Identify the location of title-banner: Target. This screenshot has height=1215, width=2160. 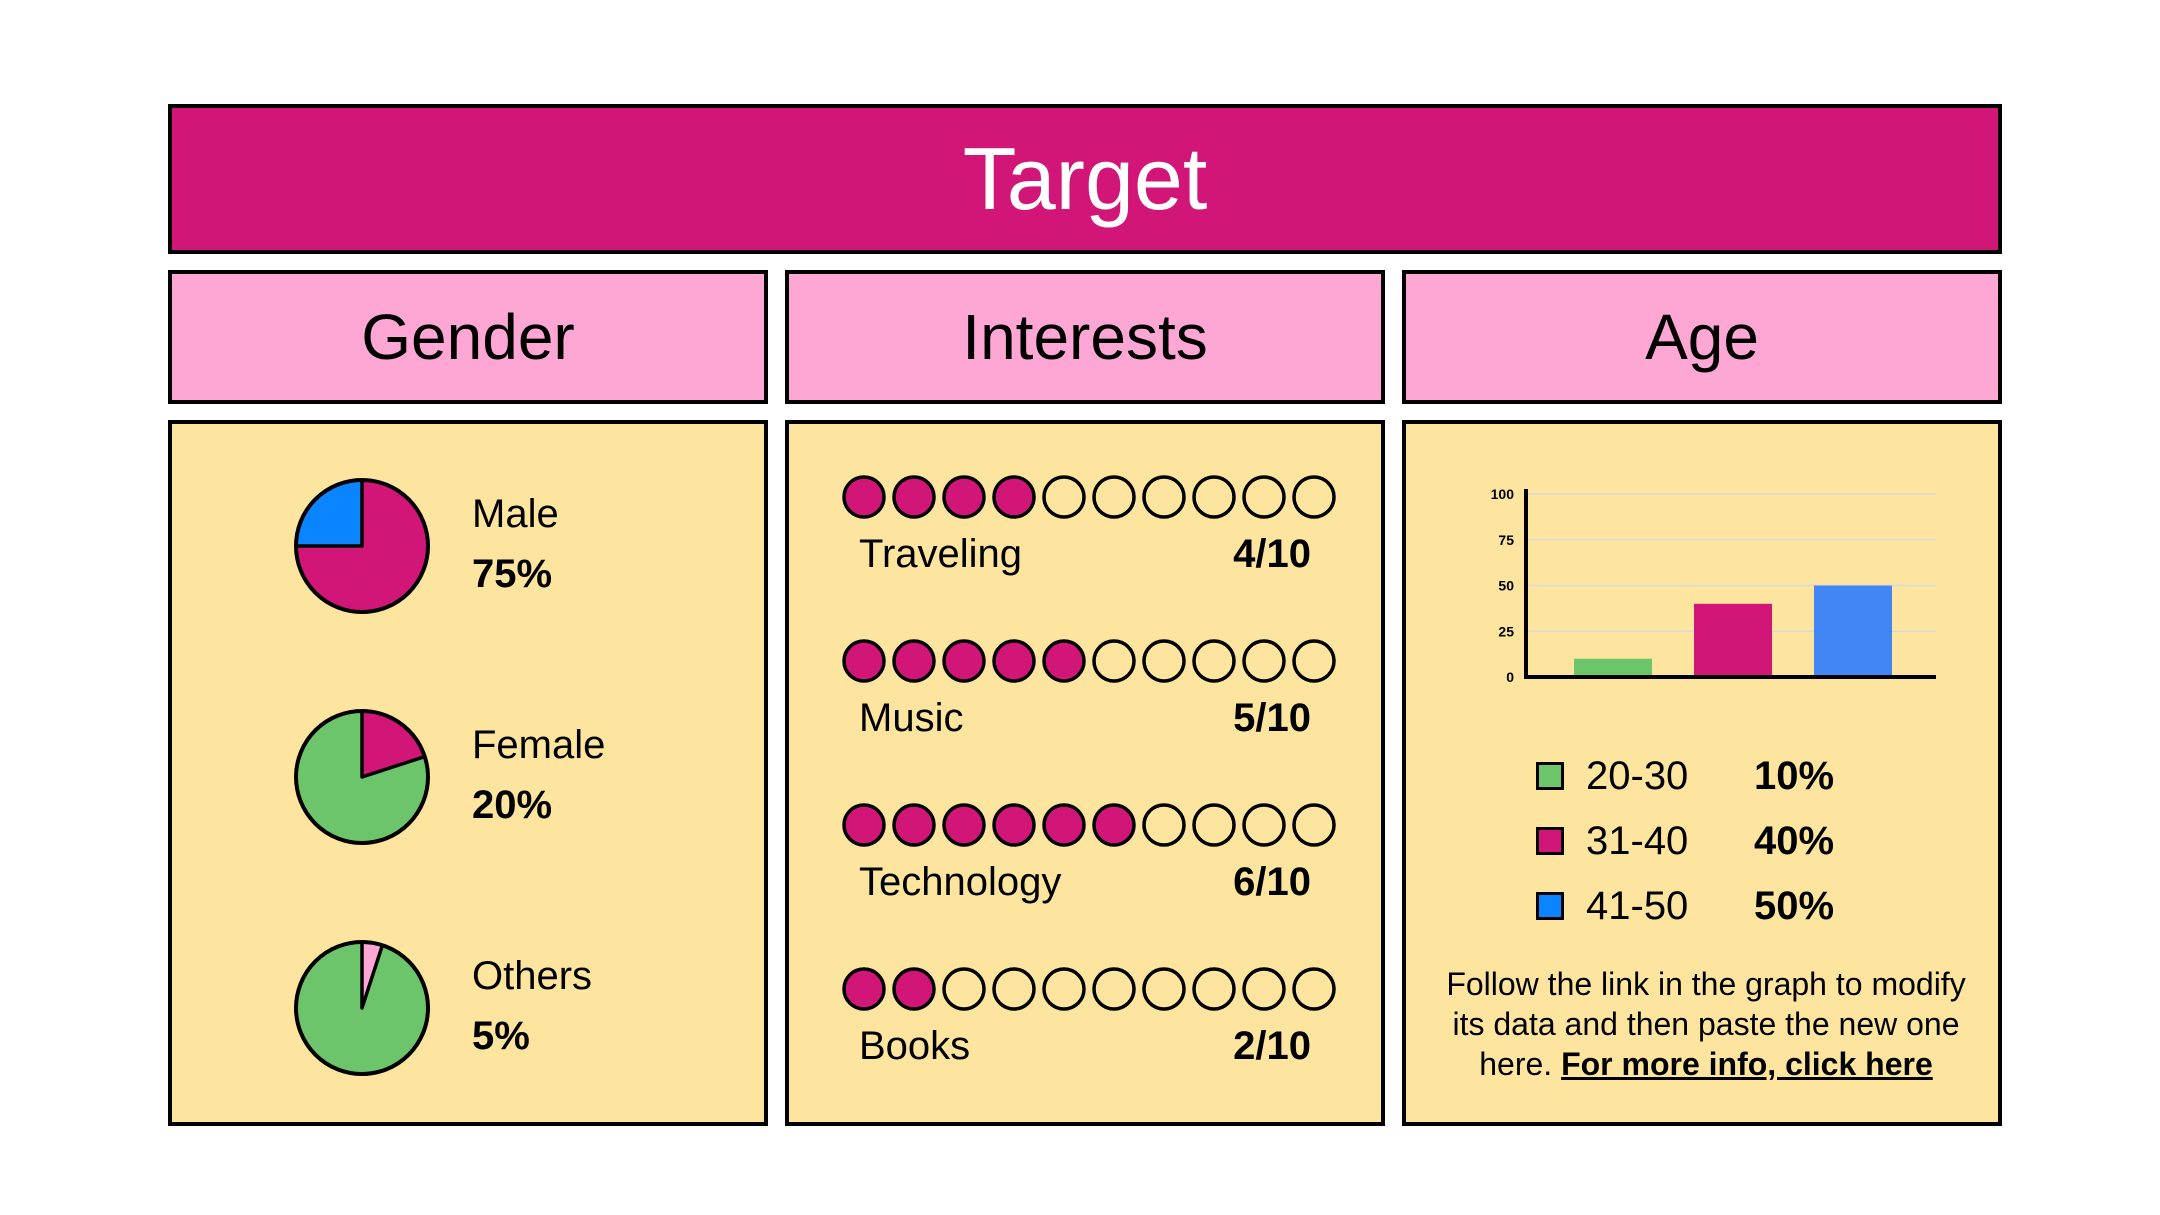
(1085, 179).